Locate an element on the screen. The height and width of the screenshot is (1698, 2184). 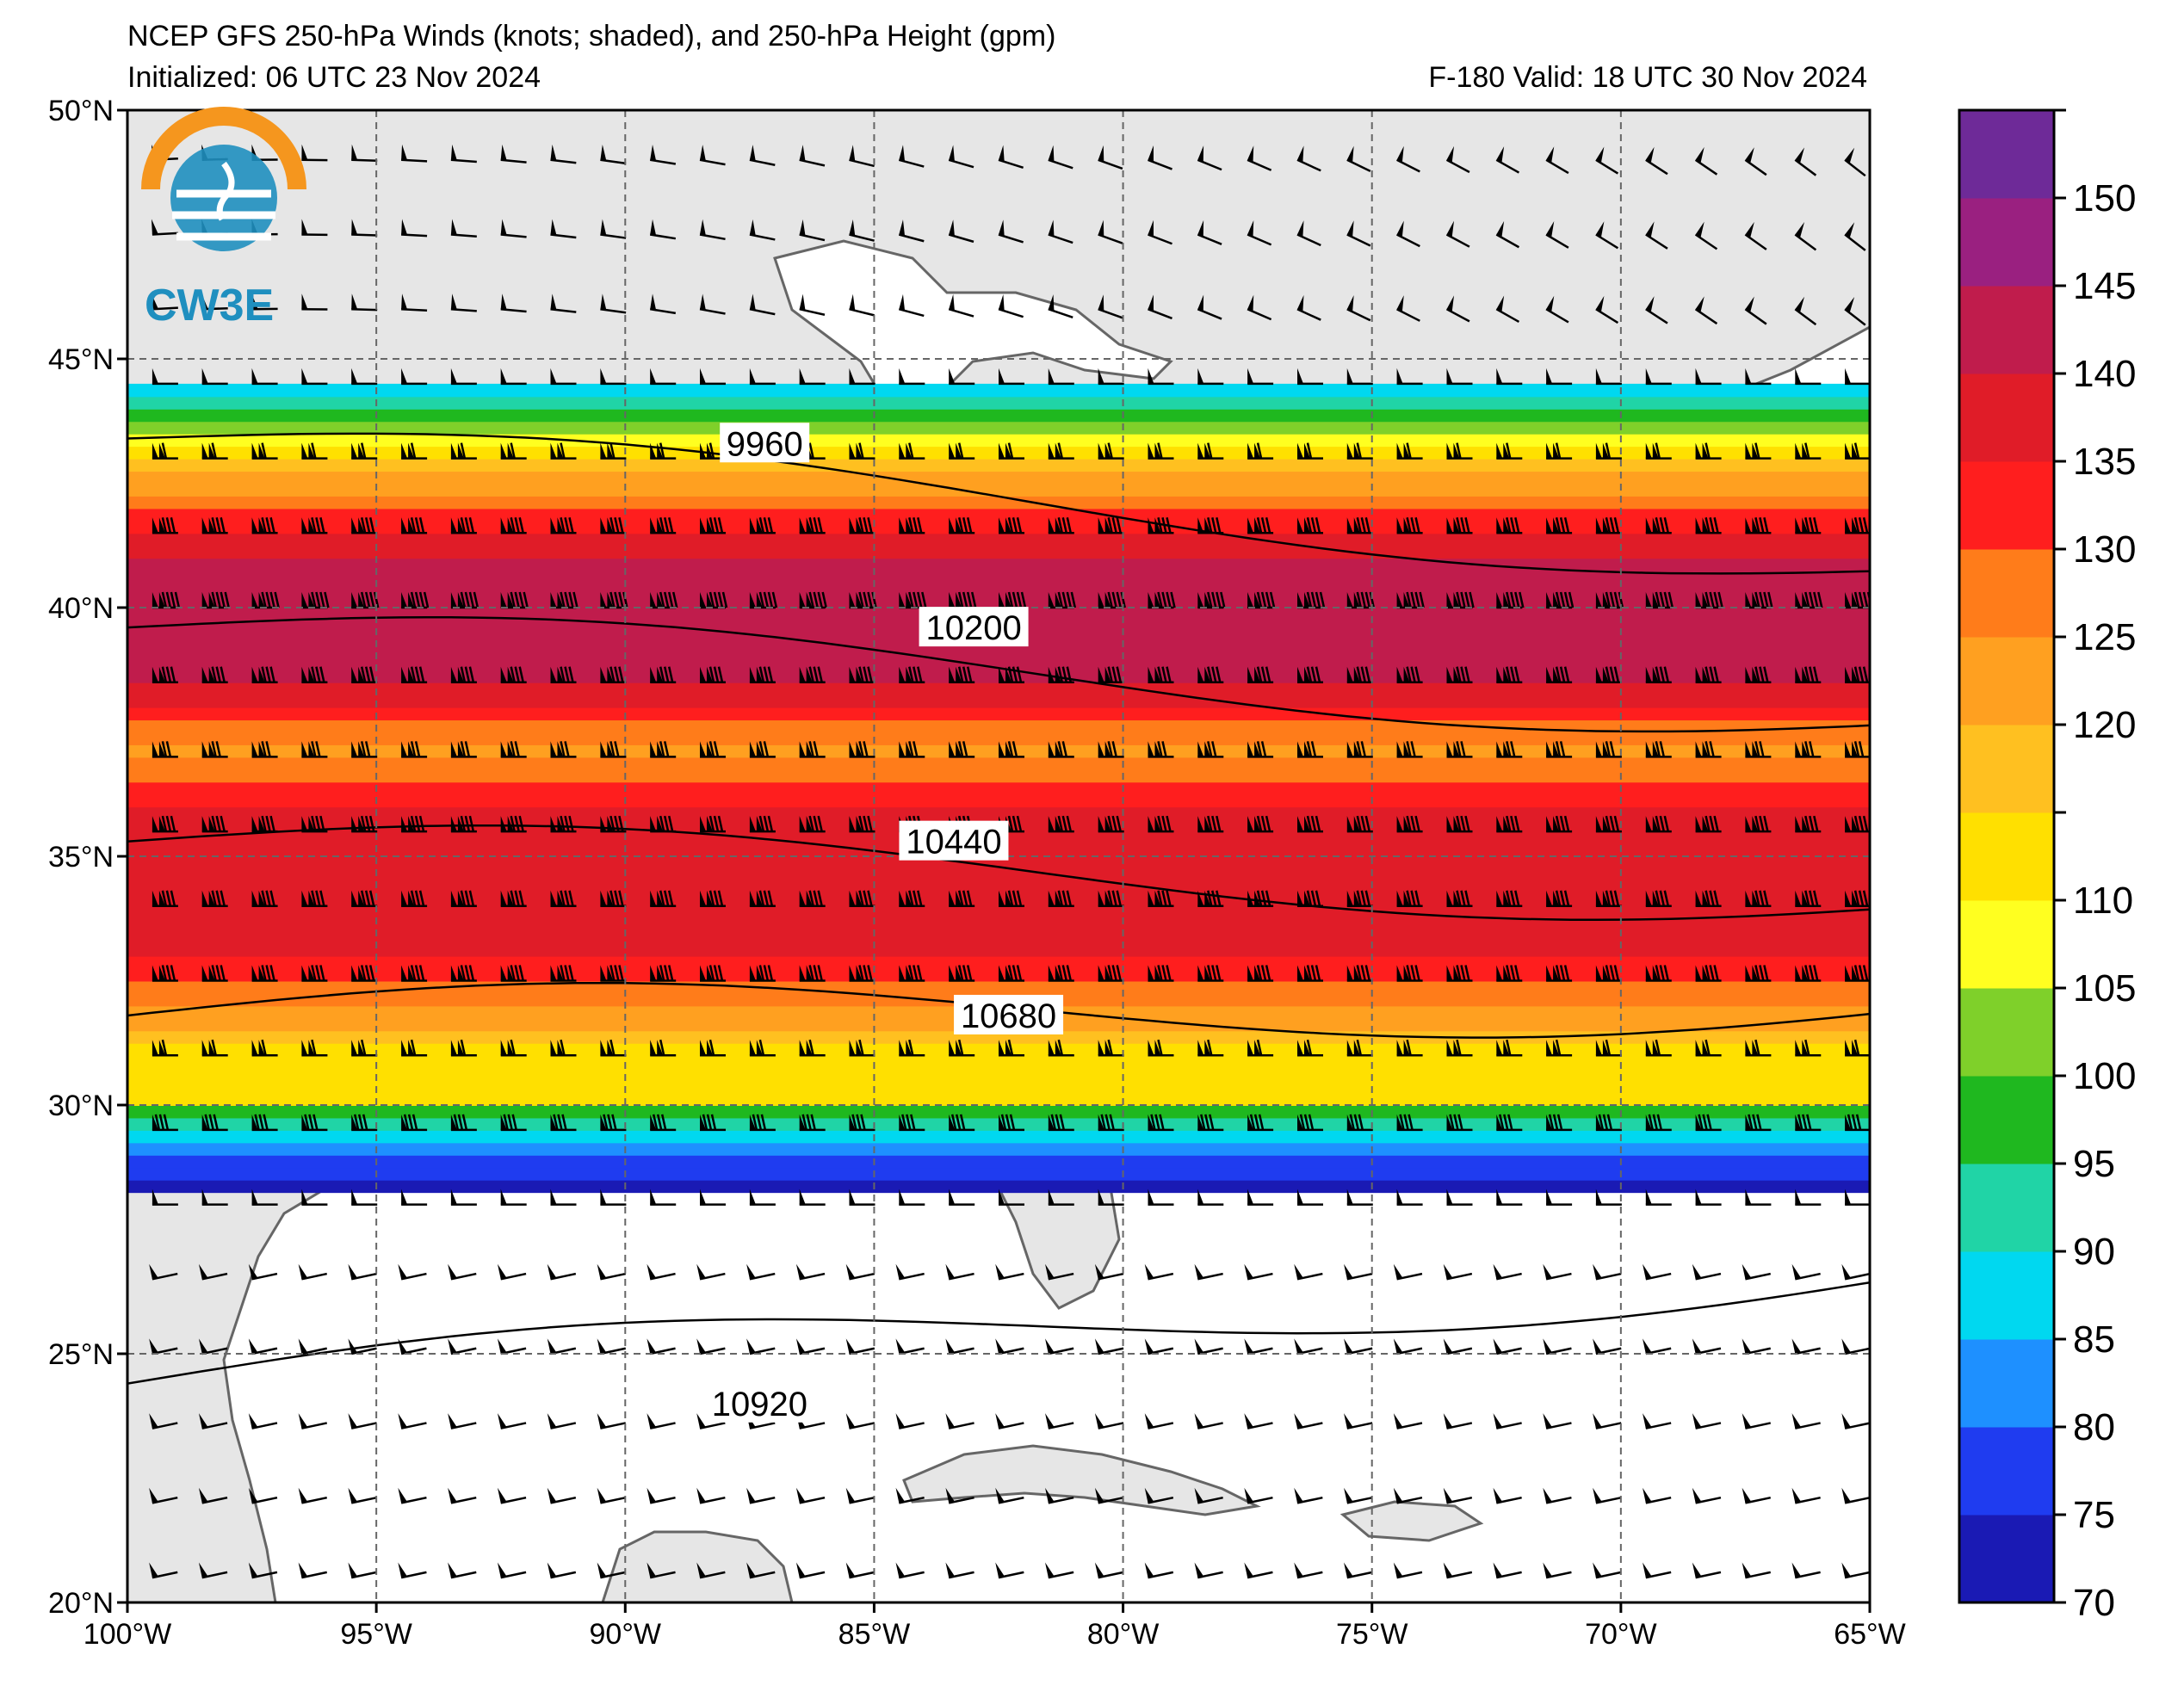
contour-label: 10680 is located at coordinates (1009, 1016).